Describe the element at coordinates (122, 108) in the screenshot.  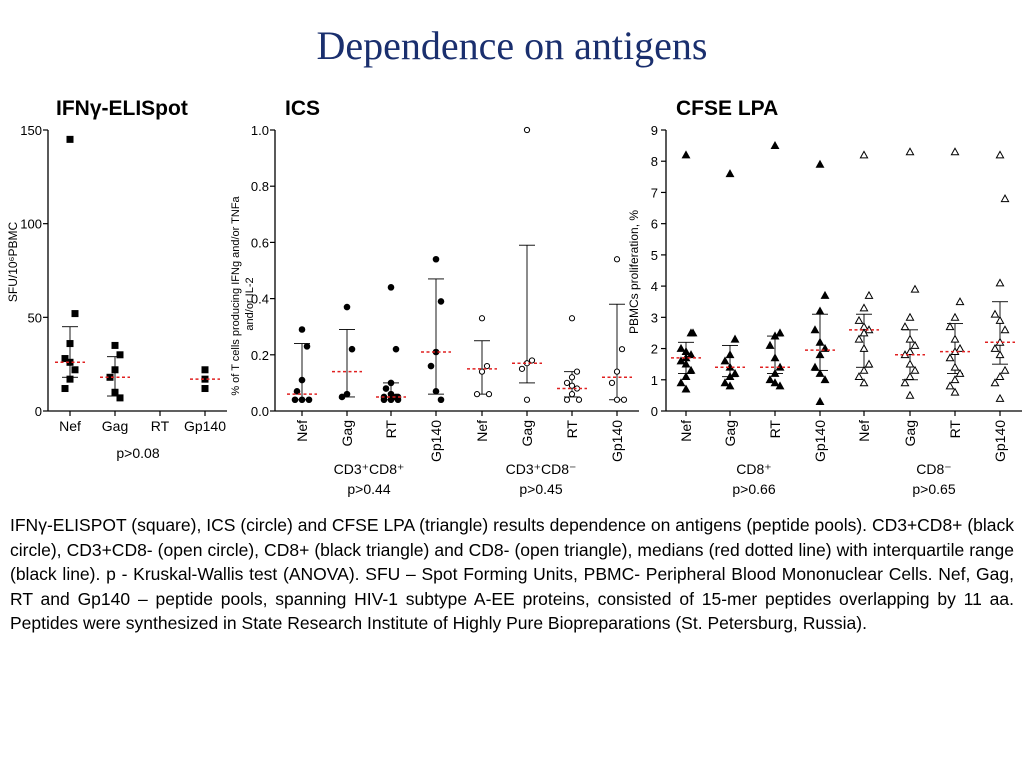
I see `elispot-panel-title: IFNγ-ELISpot` at that location.